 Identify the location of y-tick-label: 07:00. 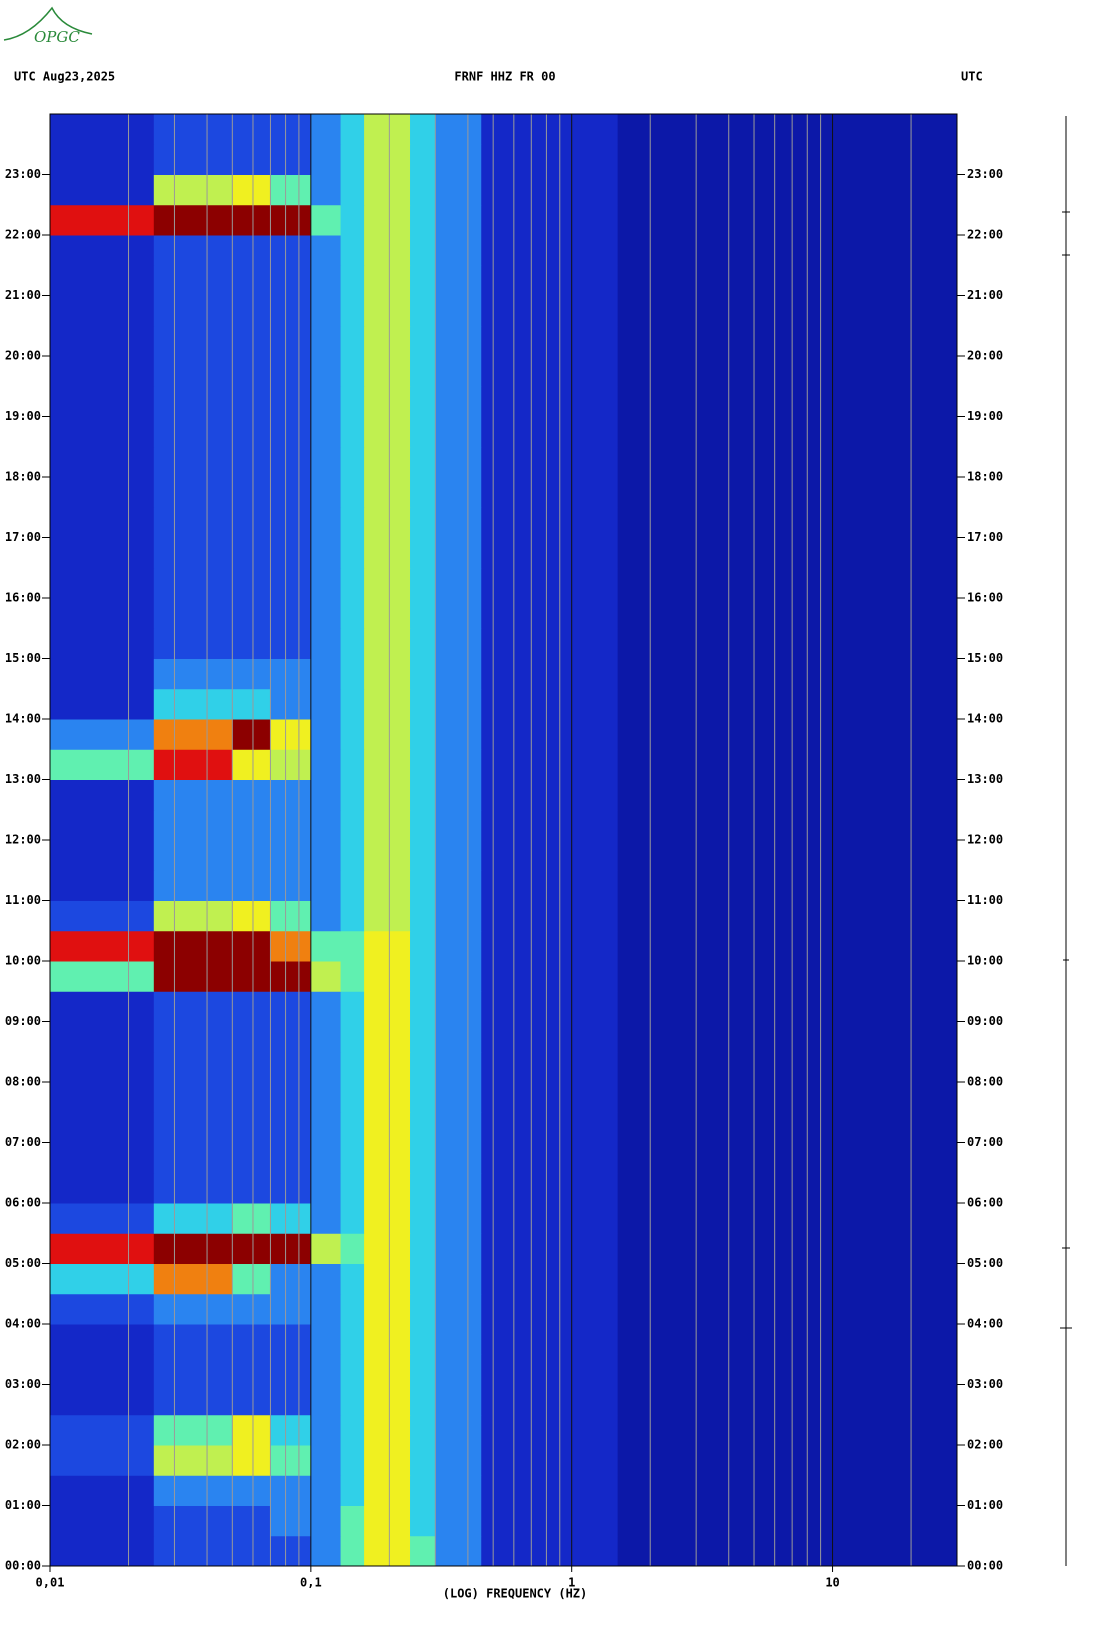
(23, 1142).